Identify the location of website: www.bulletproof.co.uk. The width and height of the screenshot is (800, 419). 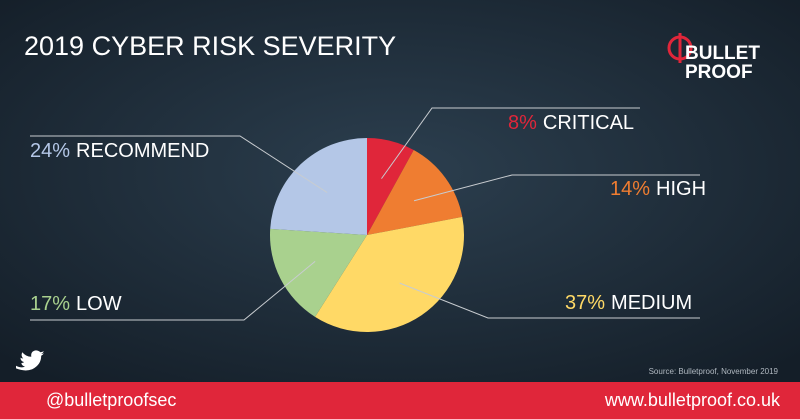
(692, 400).